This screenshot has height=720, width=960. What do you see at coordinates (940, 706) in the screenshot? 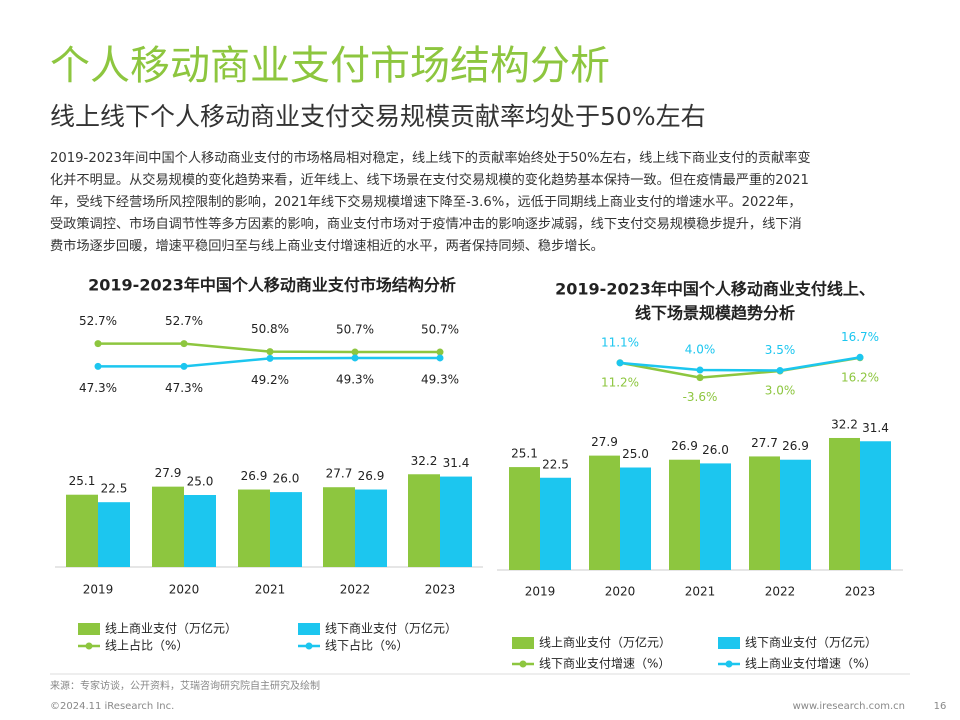
I see `page-number: 16` at bounding box center [940, 706].